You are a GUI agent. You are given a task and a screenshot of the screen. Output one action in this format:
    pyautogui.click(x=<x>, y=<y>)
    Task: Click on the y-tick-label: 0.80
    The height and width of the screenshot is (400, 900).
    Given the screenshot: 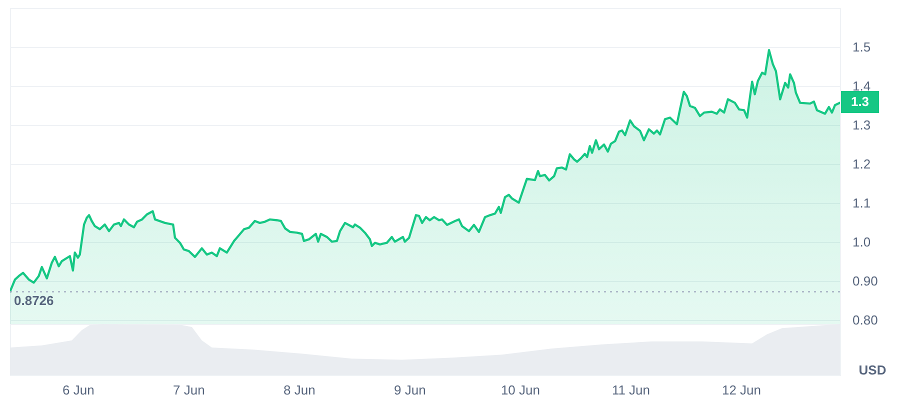 What is the action you would take?
    pyautogui.click(x=865, y=320)
    